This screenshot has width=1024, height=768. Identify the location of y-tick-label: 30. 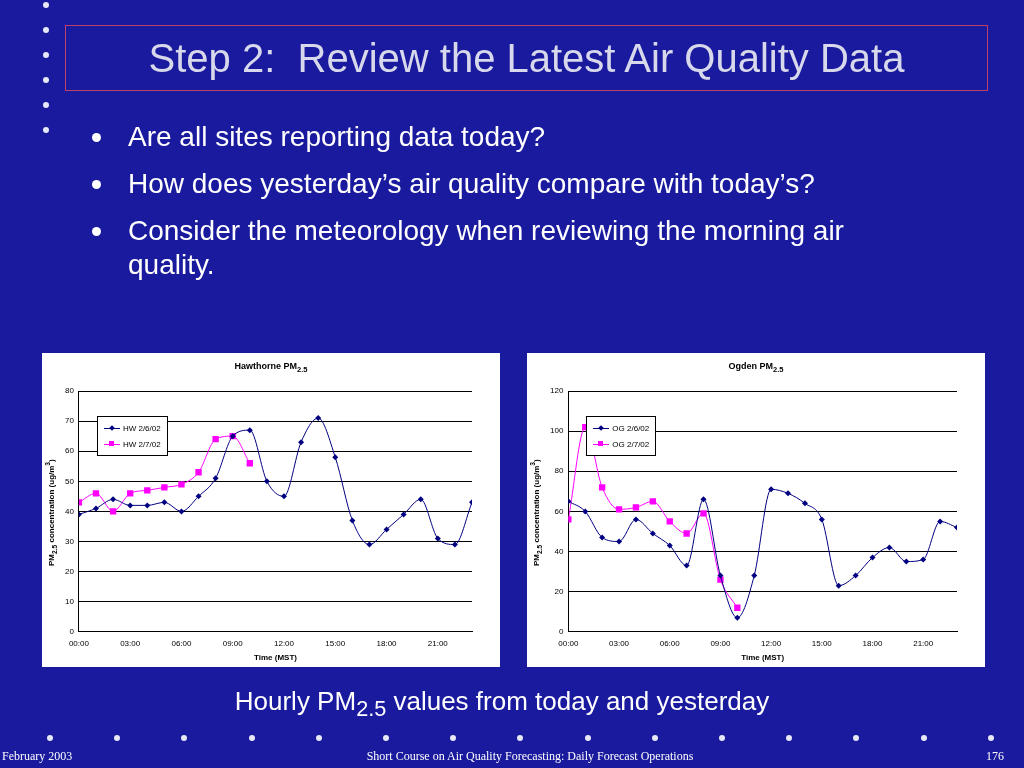
(69, 541).